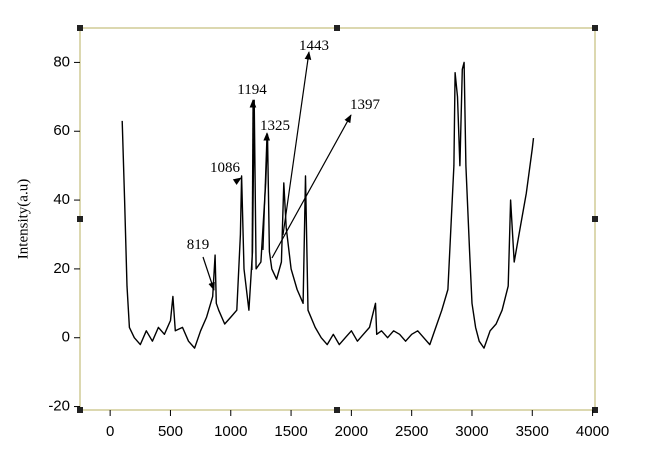 The width and height of the screenshot is (660, 454). What do you see at coordinates (110, 431) in the screenshot?
I see `x-tick-label: 0` at bounding box center [110, 431].